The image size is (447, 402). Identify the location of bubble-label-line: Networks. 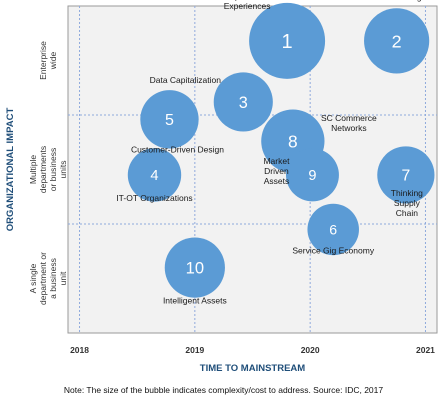
(348, 128).